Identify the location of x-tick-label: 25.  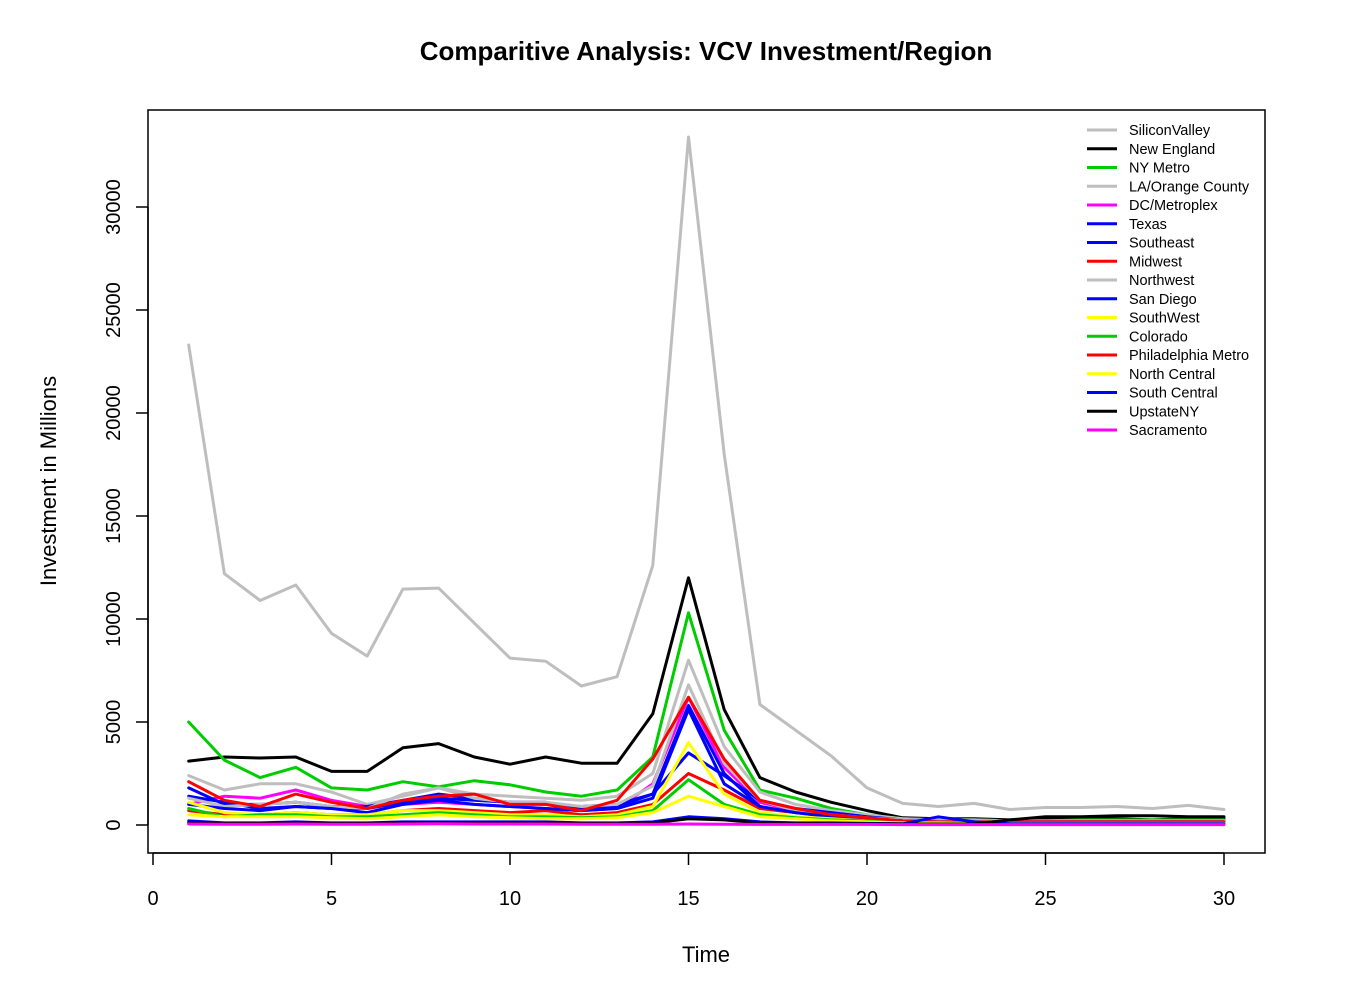
(1045, 899).